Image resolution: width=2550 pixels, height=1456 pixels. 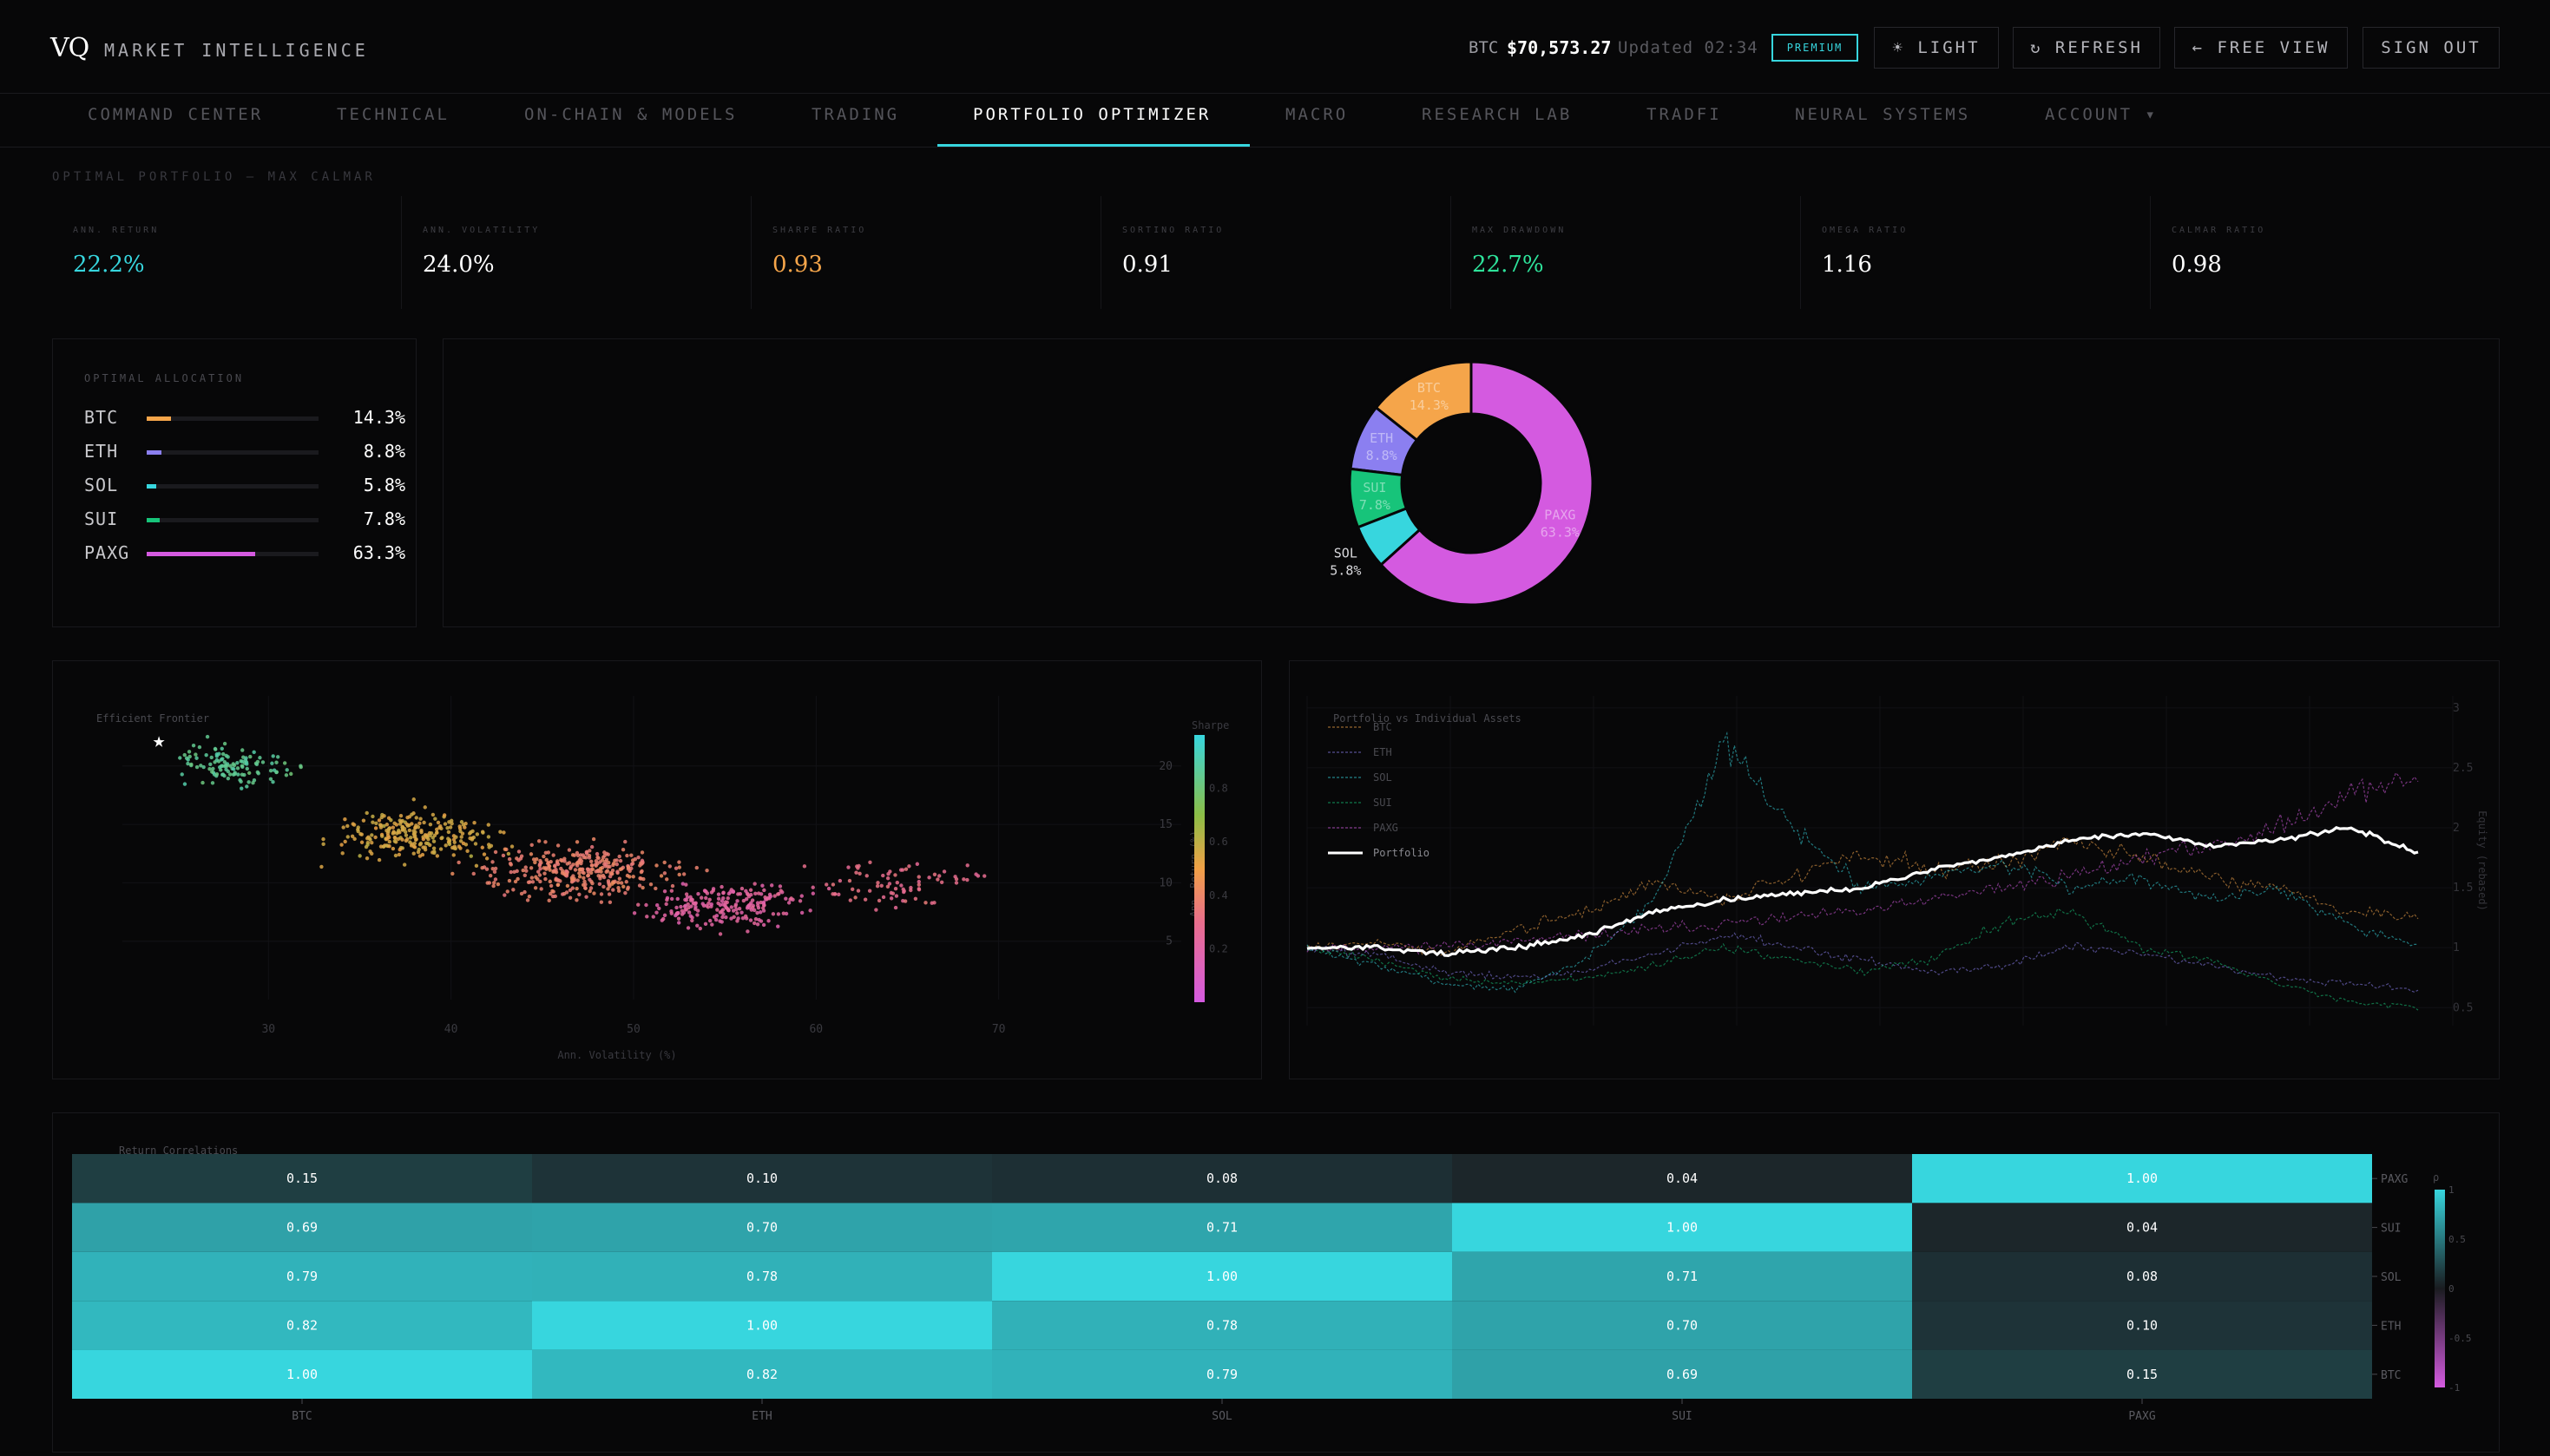 What do you see at coordinates (2086, 48) in the screenshot?
I see `refresh-button: ↻ REFRESH` at bounding box center [2086, 48].